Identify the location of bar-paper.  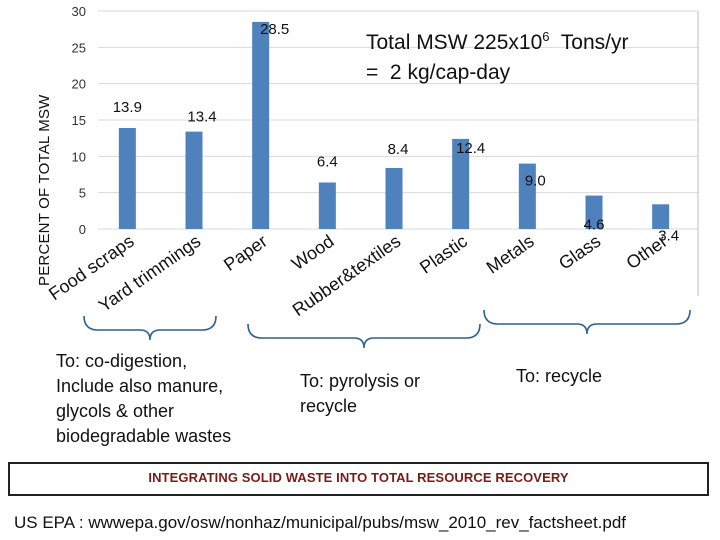
(261, 125).